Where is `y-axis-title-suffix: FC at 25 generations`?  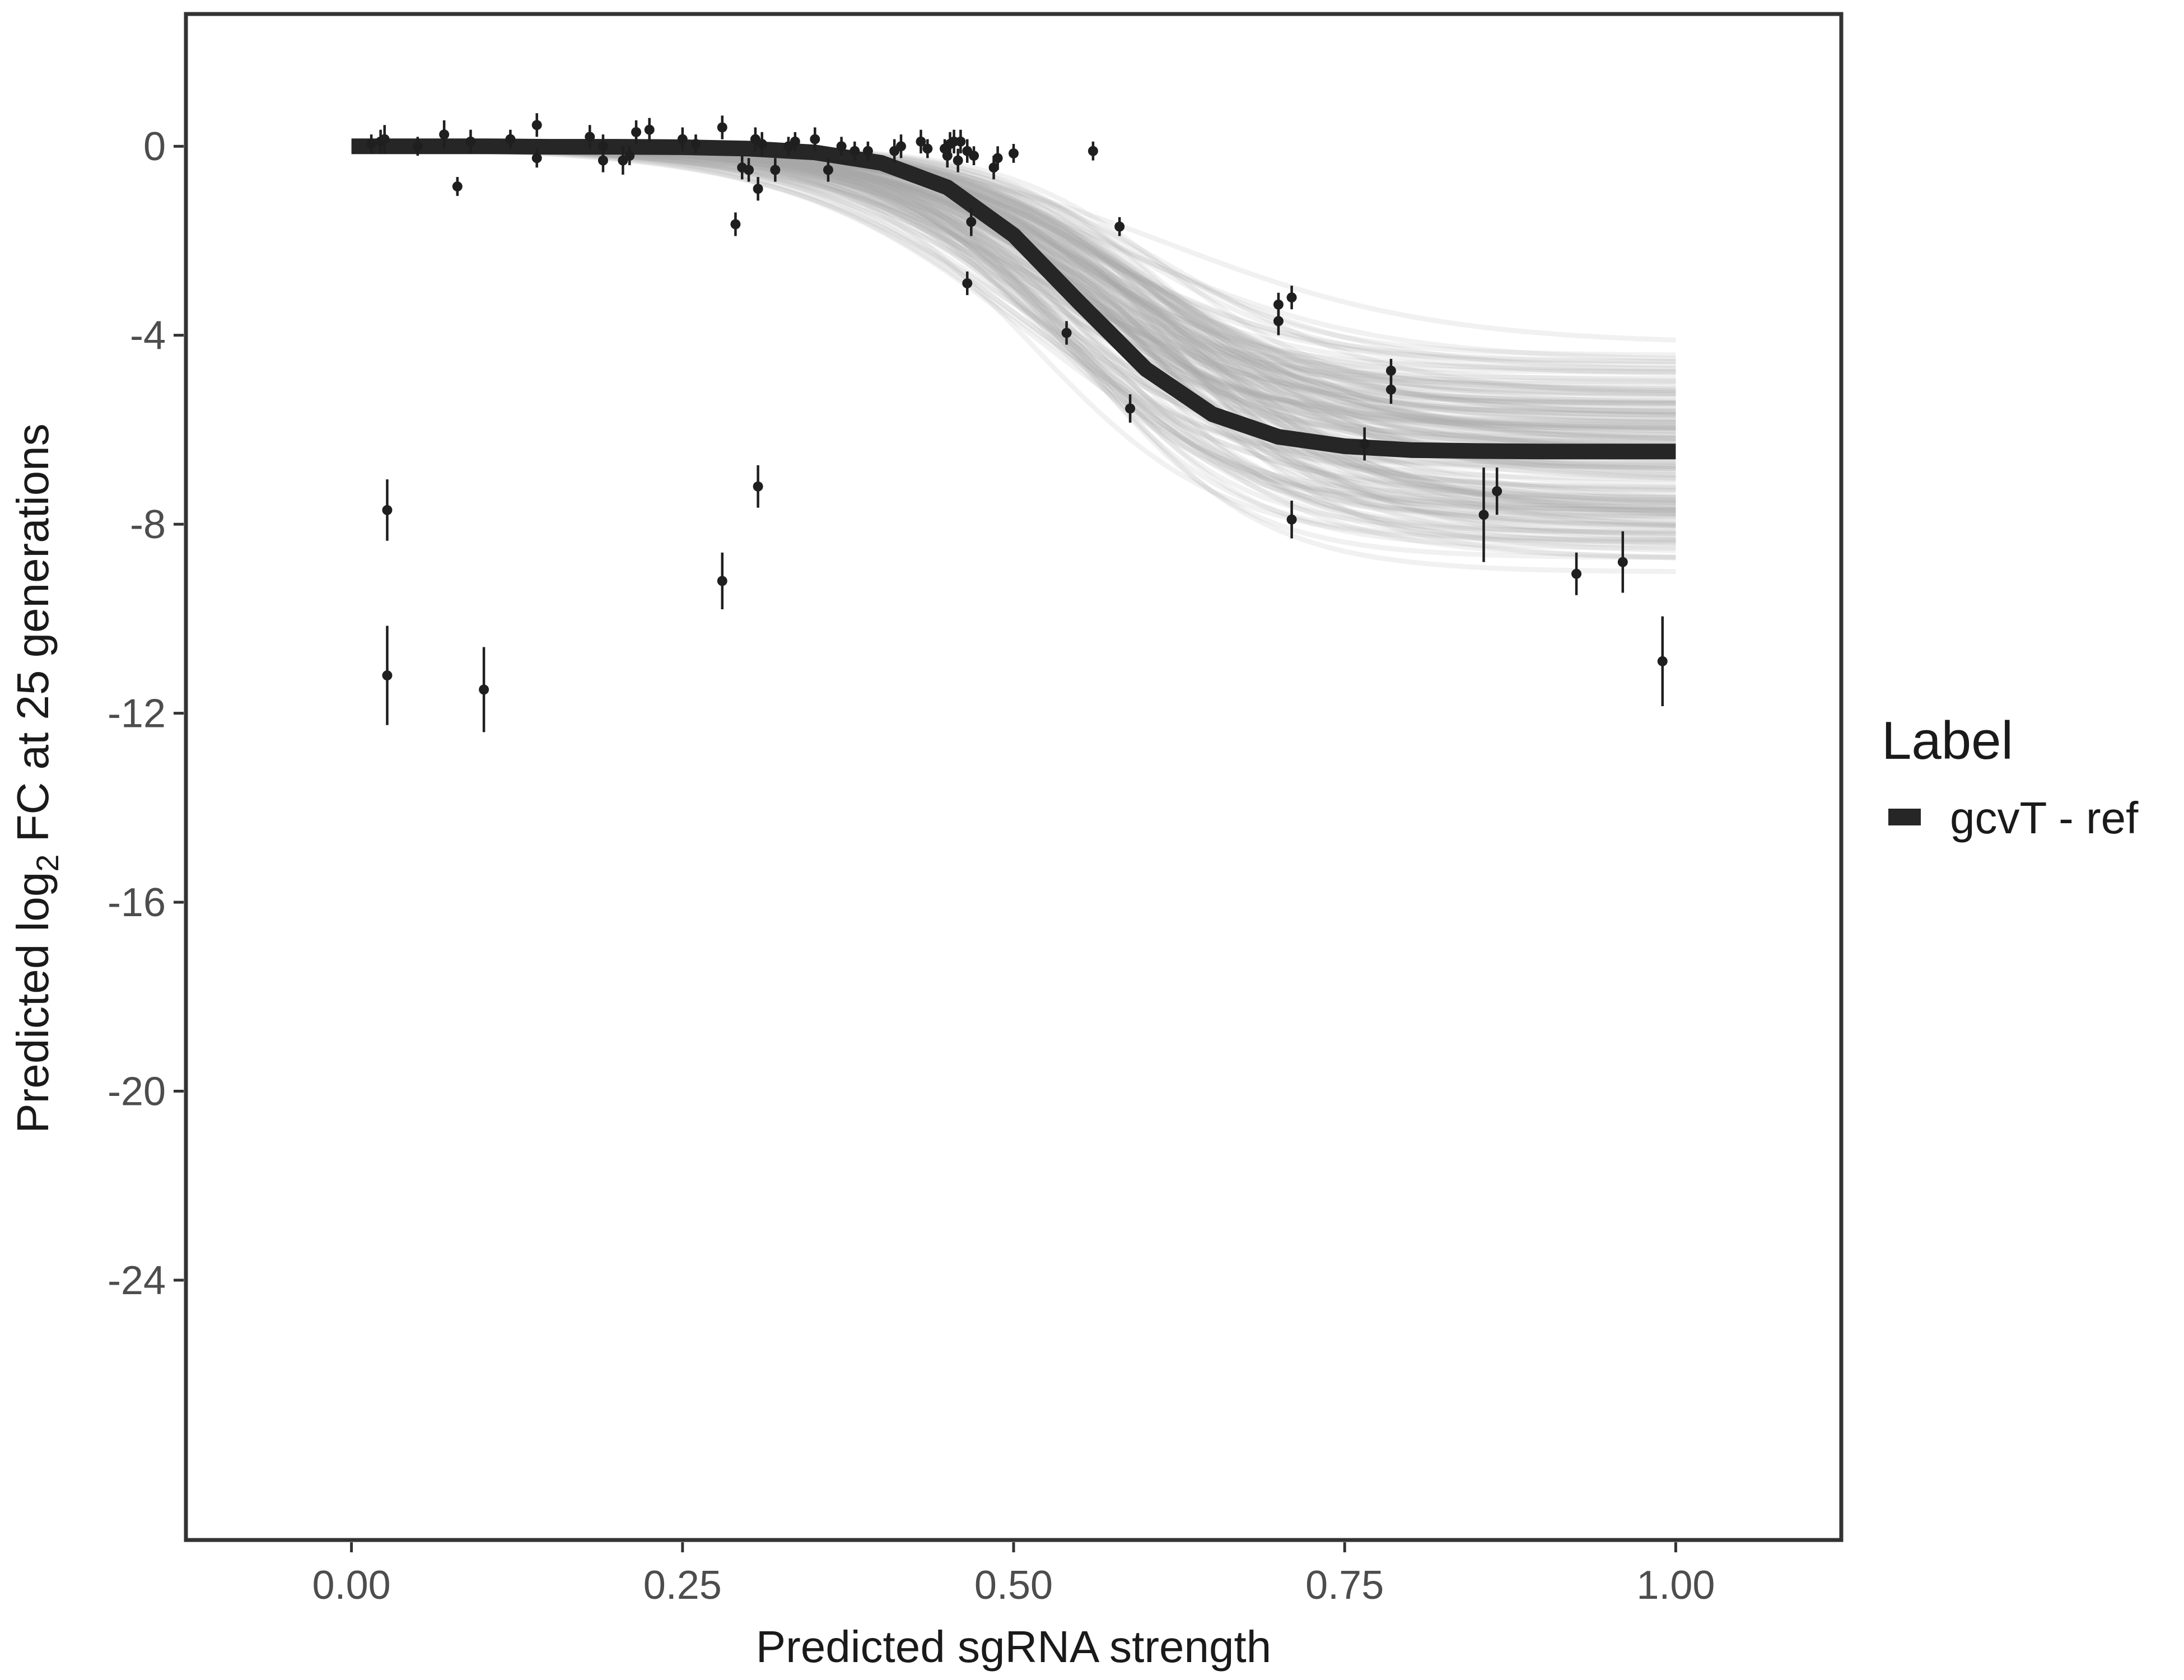
y-axis-title-suffix: FC at 25 generations is located at coordinates (33, 639).